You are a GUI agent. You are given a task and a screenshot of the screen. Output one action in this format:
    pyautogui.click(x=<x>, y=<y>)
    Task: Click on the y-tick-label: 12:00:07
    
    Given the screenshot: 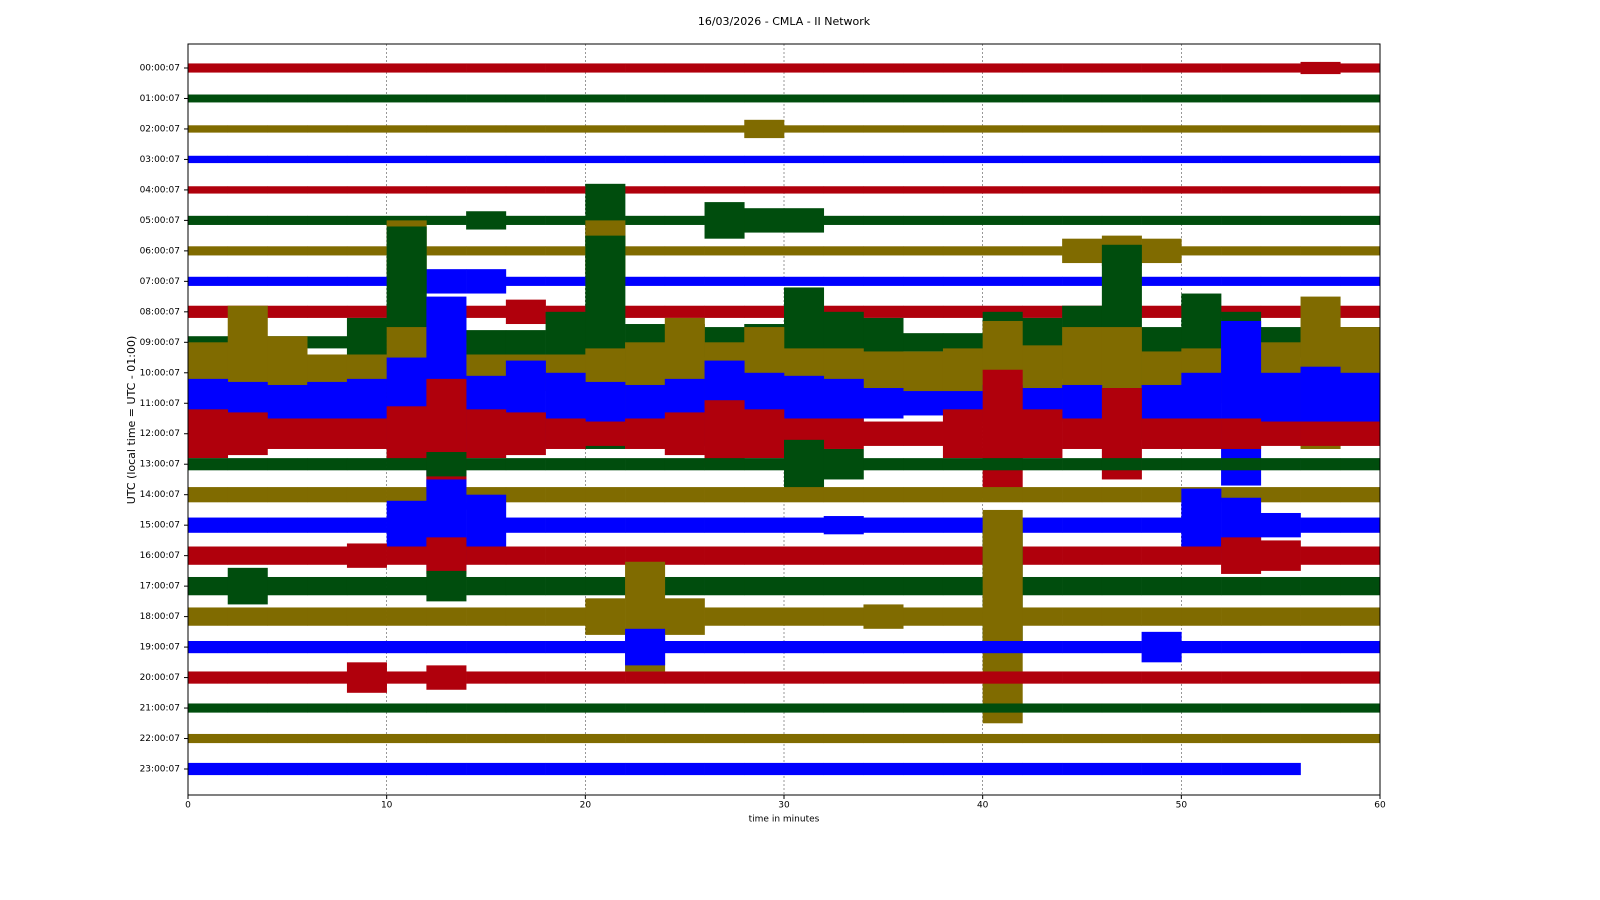 What is the action you would take?
    pyautogui.click(x=160, y=434)
    